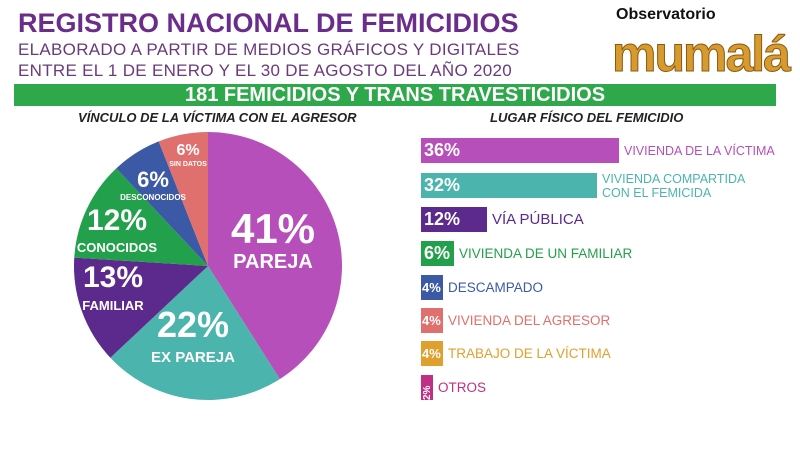 This screenshot has height=450, width=800. I want to click on bar-label: VIVIENDA COMPARTIDA CON EL FEMICIDA, so click(674, 185).